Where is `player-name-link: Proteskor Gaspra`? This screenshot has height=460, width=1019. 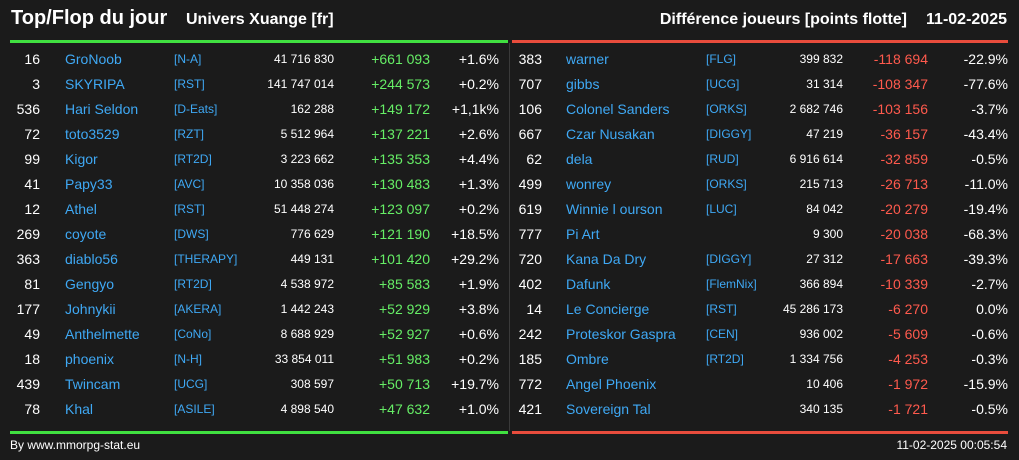
player-name-link: Proteskor Gaspra is located at coordinates (621, 334).